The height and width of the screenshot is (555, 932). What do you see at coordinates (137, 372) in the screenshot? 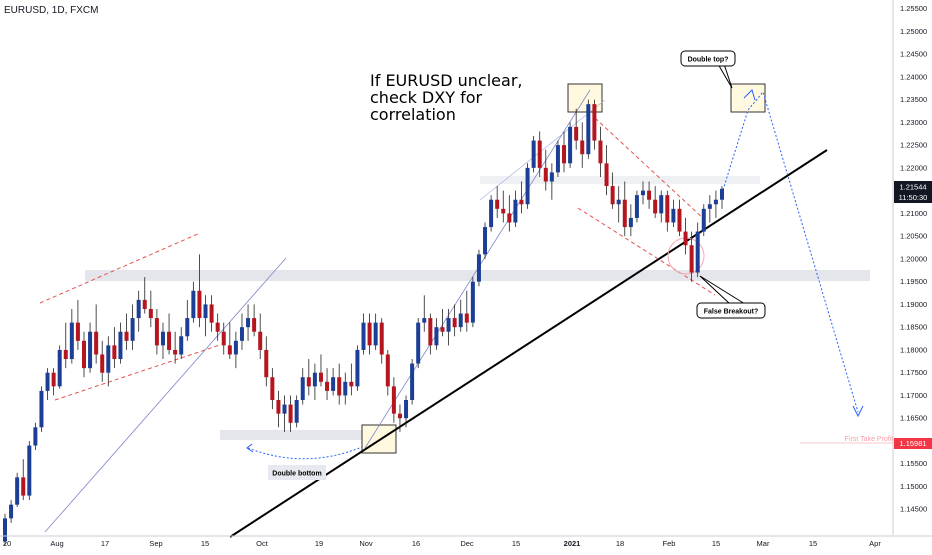
I see `channel-bottom-dashed` at bounding box center [137, 372].